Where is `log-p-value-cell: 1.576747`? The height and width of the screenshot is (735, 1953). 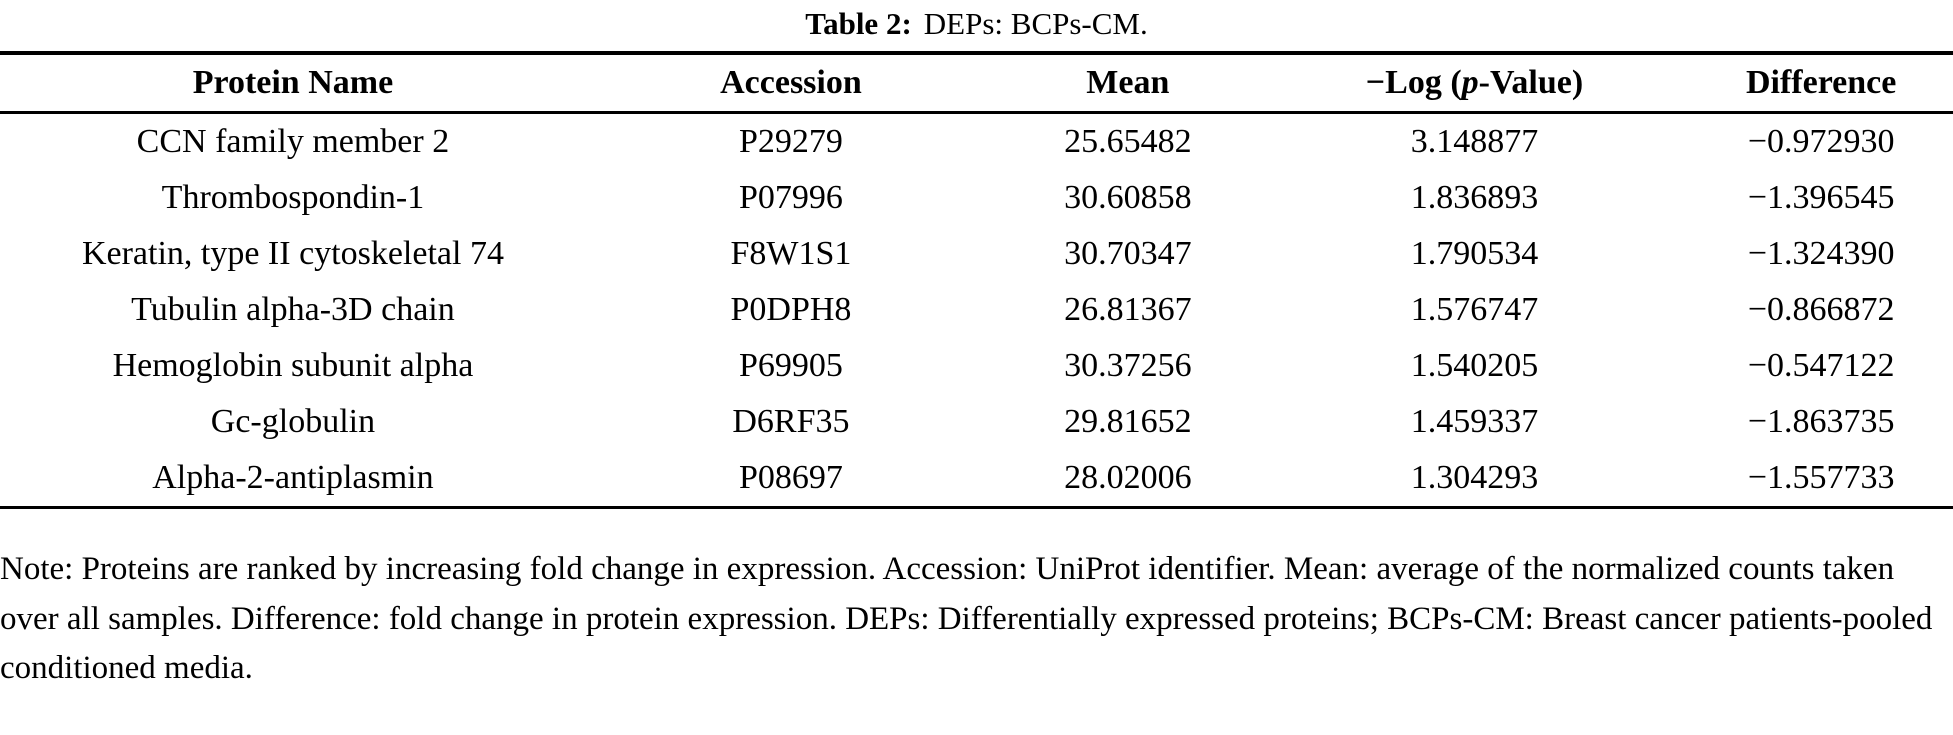
log-p-value-cell: 1.576747 is located at coordinates (1474, 309).